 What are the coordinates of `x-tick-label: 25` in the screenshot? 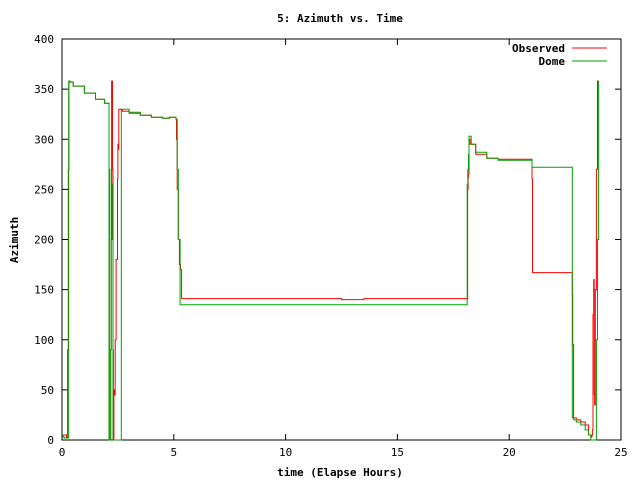 It's located at (620, 452).